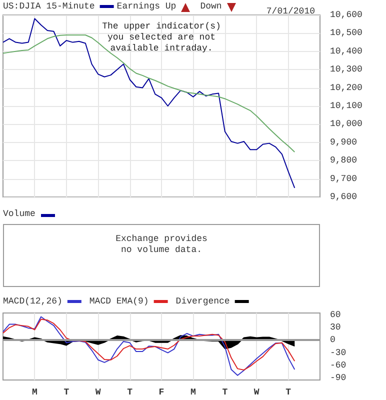 The width and height of the screenshot is (386, 400). What do you see at coordinates (161, 245) in the screenshot?
I see `text: Exchange provides no volume data.` at bounding box center [161, 245].